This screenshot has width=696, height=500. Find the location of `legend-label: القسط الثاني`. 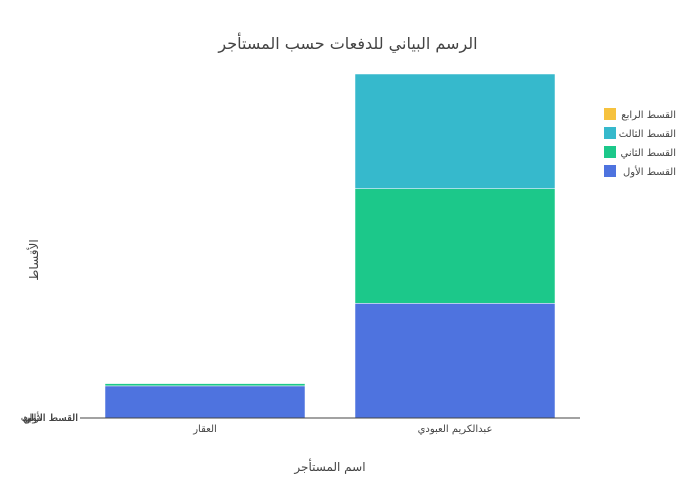

legend-label: القسط الثاني is located at coordinates (648, 153).